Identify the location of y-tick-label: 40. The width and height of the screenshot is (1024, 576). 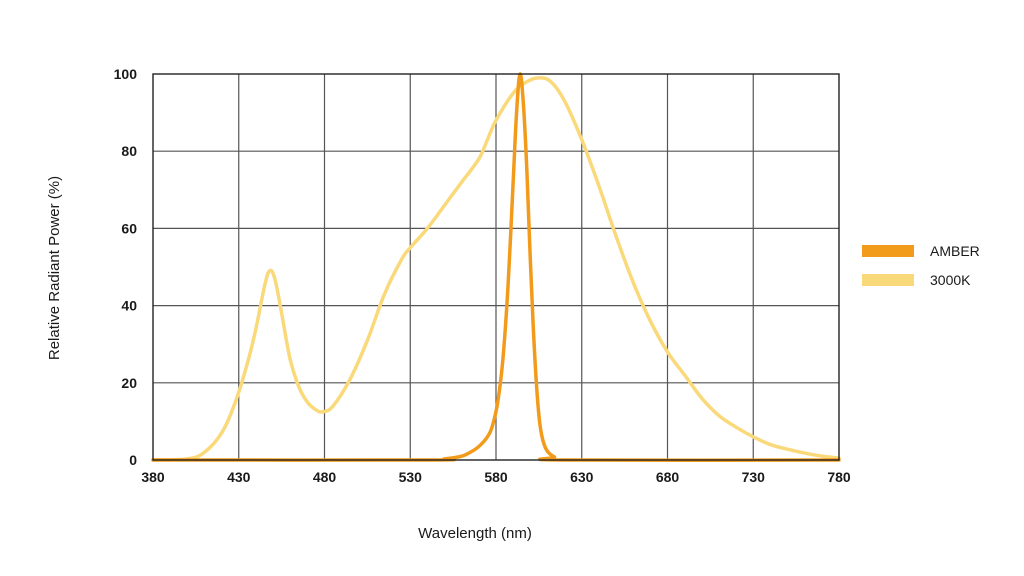
(129, 306).